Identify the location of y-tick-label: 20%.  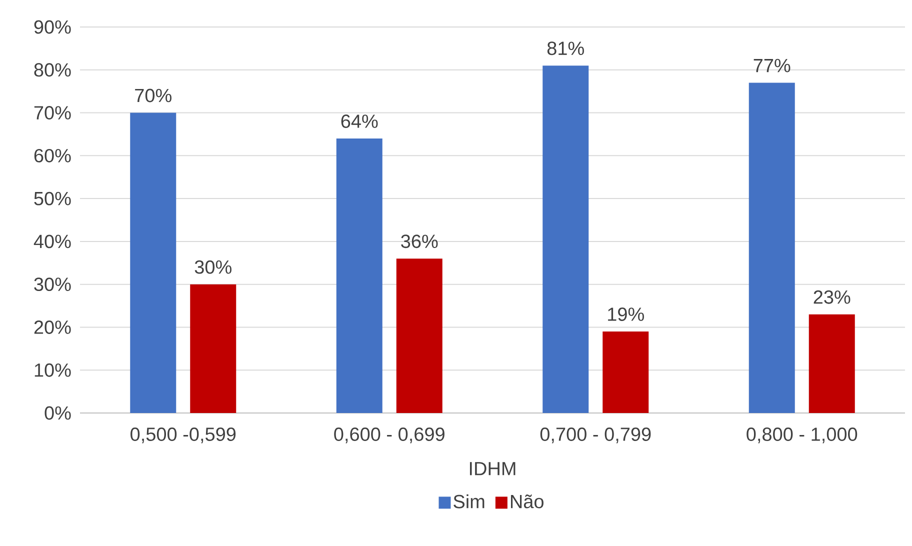
(52, 327).